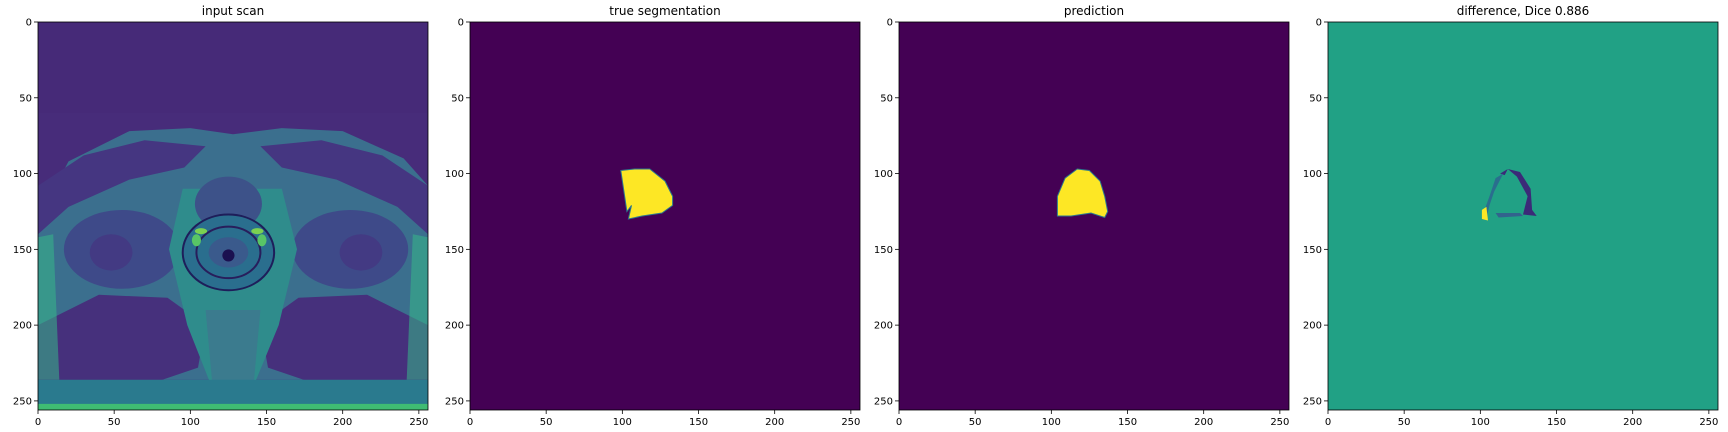  Describe the element at coordinates (1523, 11) in the screenshot. I see `panel-title: difference, Dice 0.886` at that location.